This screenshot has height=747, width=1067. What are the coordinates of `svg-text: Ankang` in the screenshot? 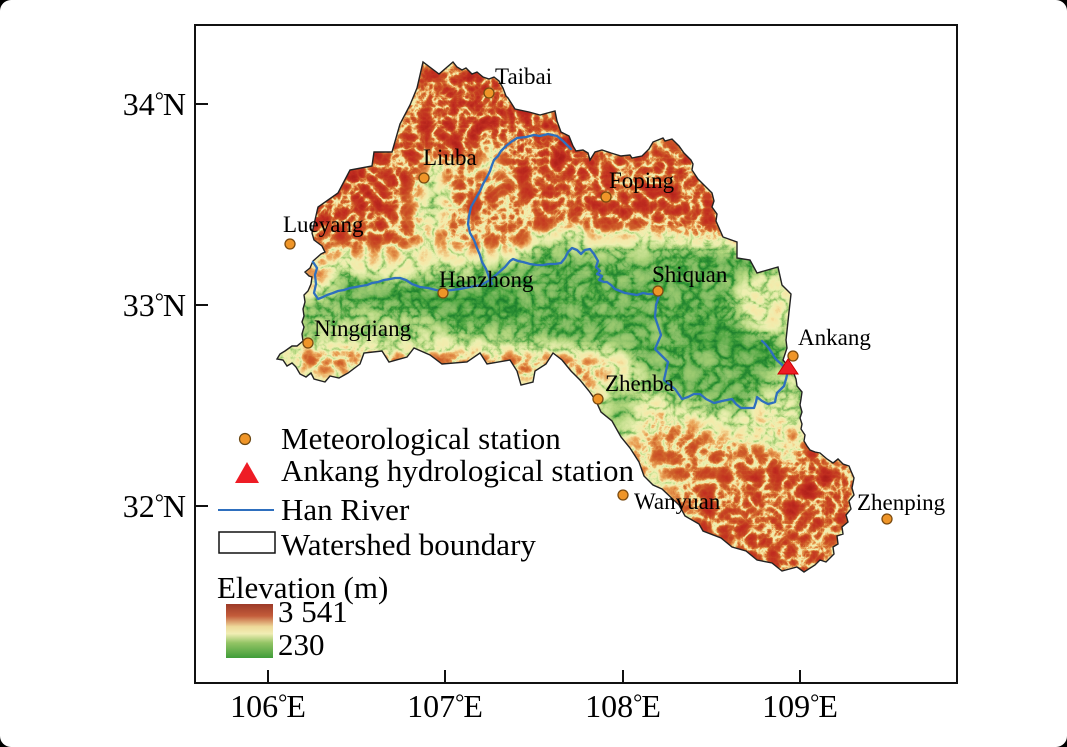 It's located at (834, 337).